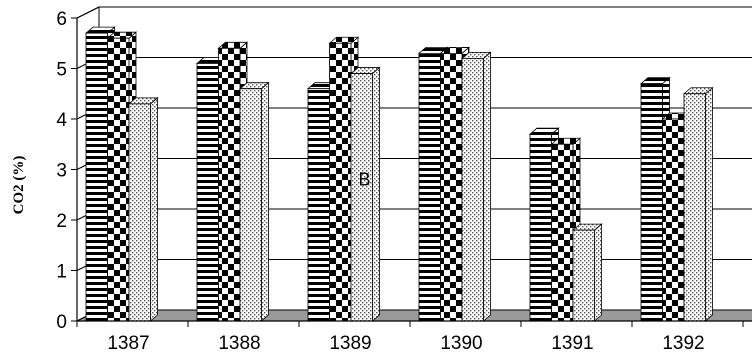  What do you see at coordinates (61, 171) in the screenshot?
I see `y-tick-label: 3` at bounding box center [61, 171].